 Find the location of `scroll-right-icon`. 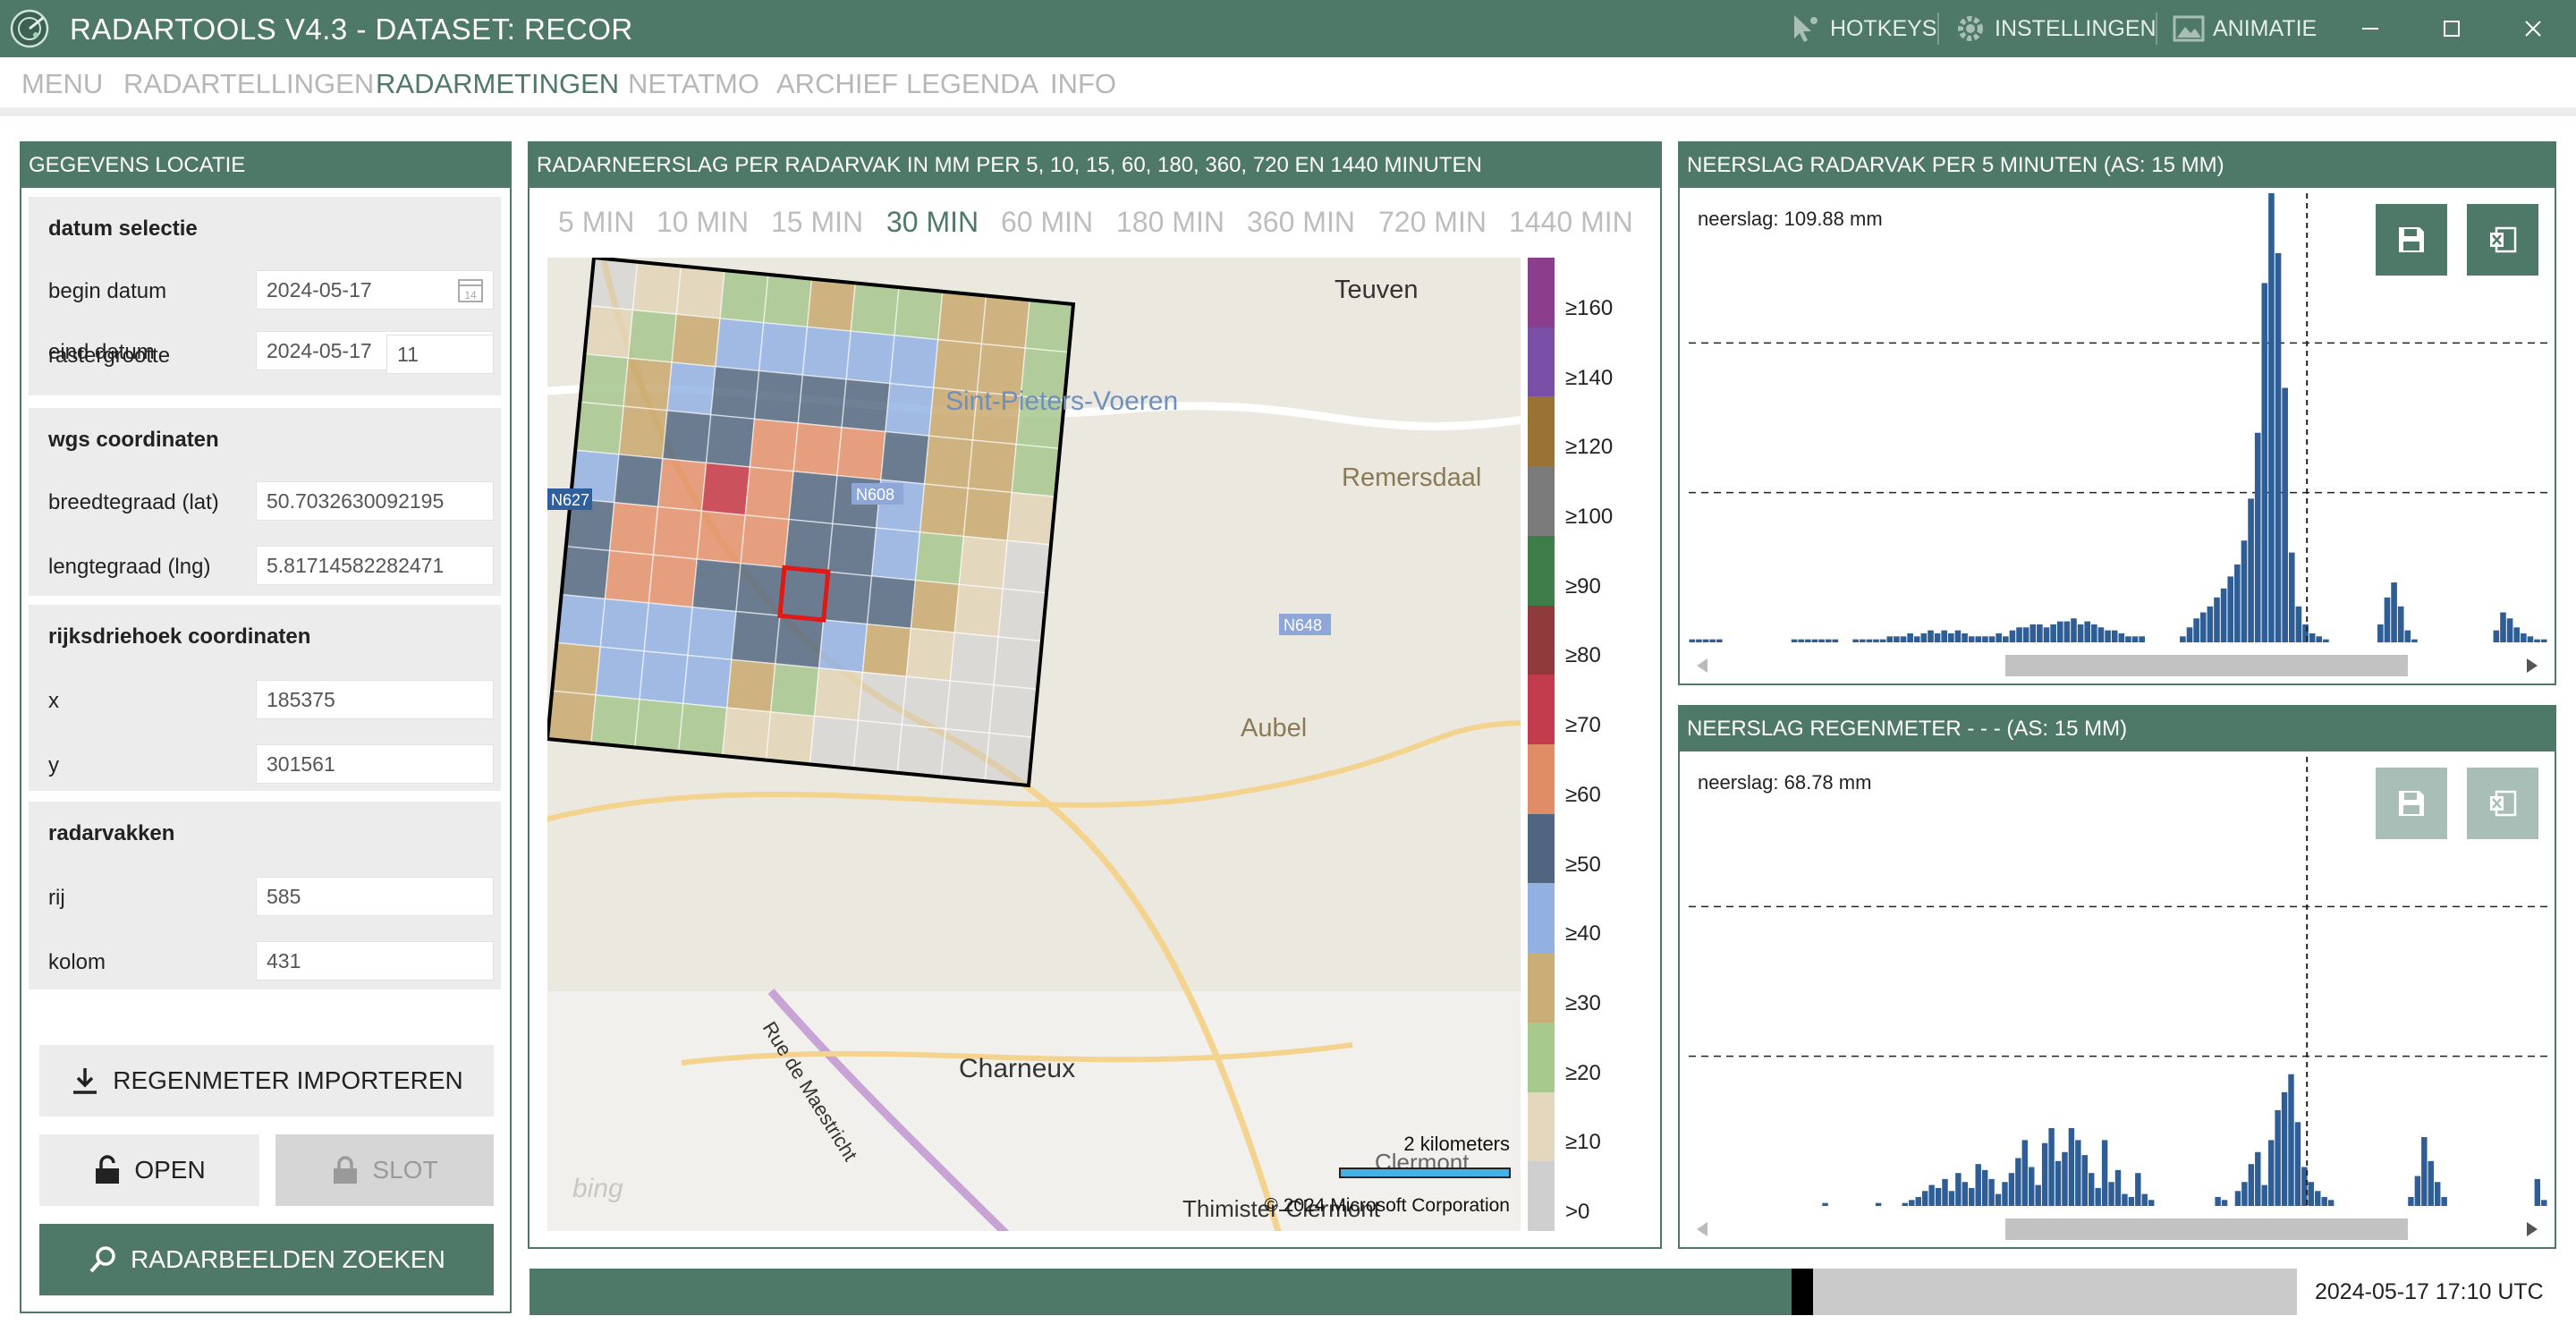

scroll-right-icon is located at coordinates (2532, 1229).